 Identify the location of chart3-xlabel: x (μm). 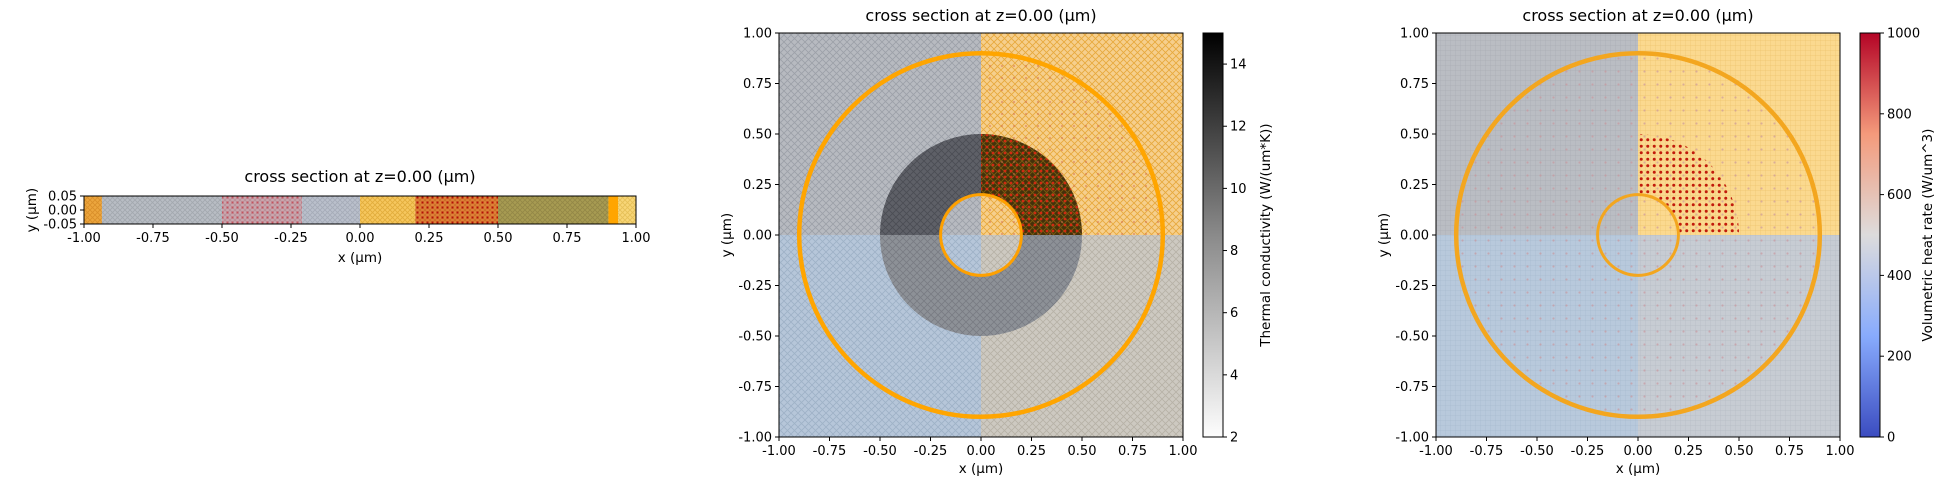
(1638, 469).